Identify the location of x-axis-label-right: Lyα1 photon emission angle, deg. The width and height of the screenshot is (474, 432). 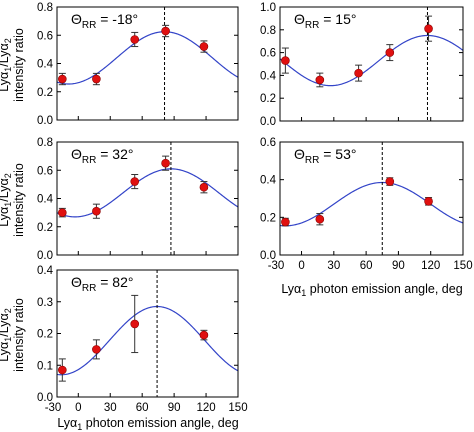
(371, 290).